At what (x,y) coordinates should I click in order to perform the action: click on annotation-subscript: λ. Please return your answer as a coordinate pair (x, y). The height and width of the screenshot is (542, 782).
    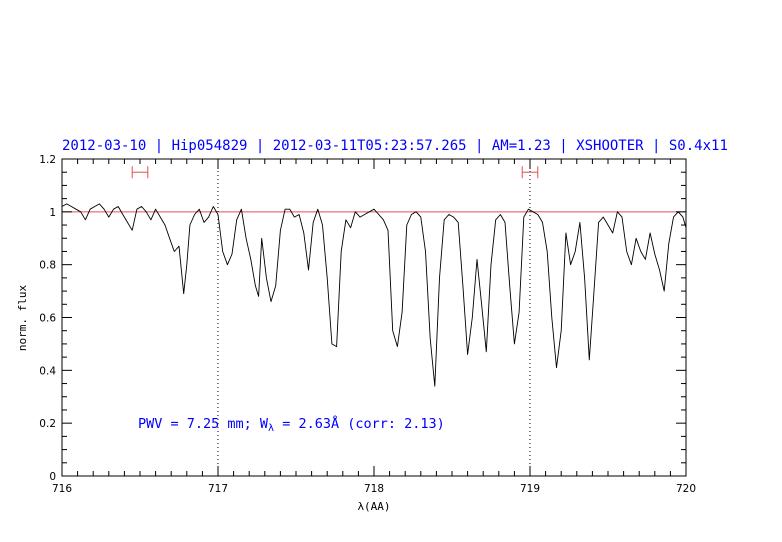
    Looking at the image, I should click on (271, 428).